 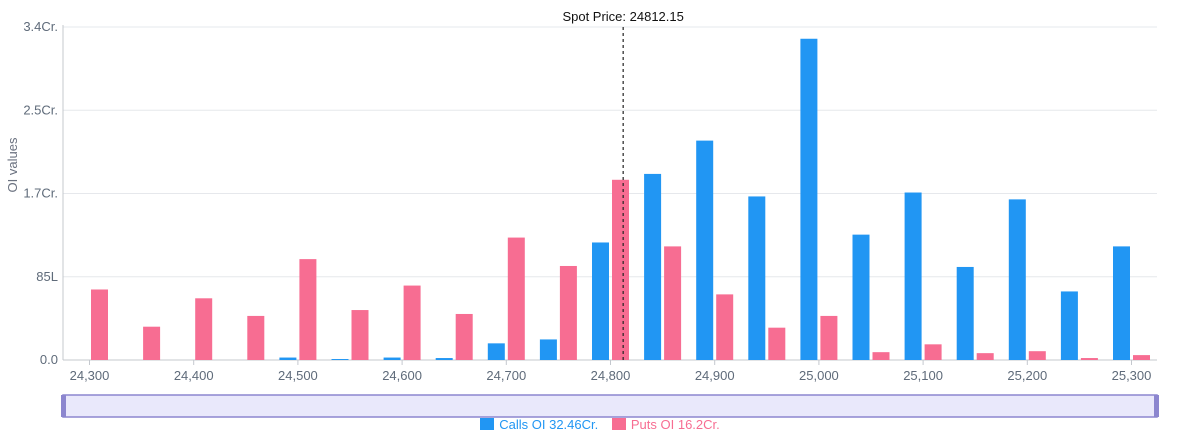 I want to click on range-slider, so click(x=610, y=406).